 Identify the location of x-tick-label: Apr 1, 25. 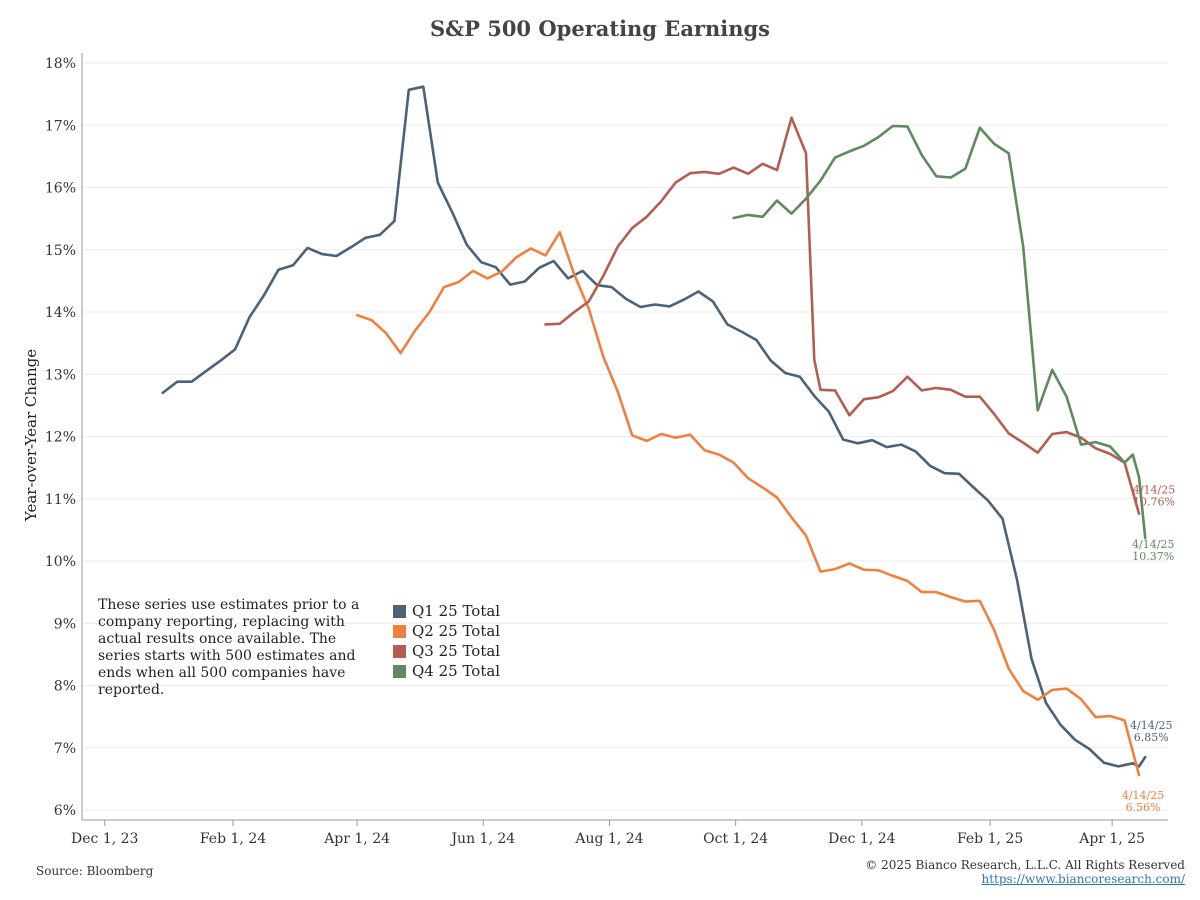
(1111, 839).